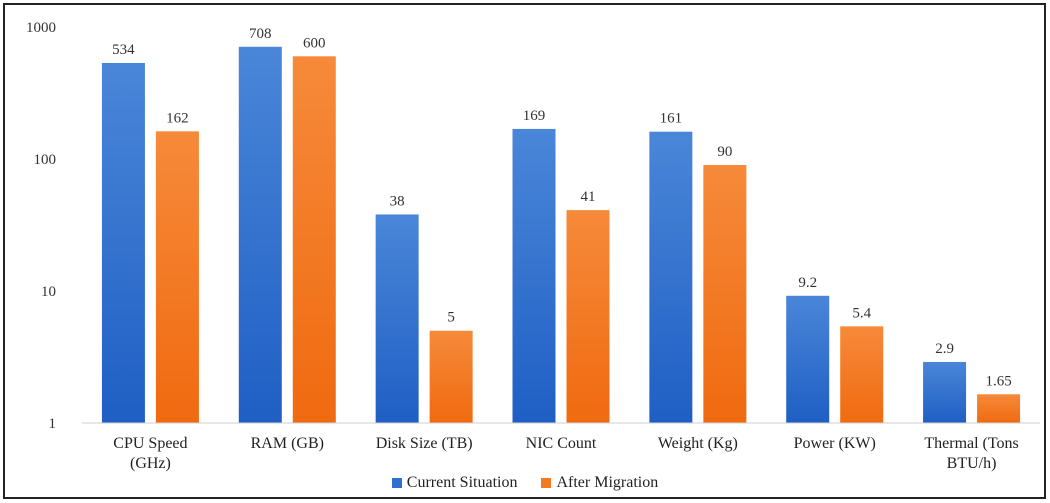  What do you see at coordinates (944, 349) in the screenshot?
I see `data-label-current-situation-thermal-tons-btu-h: 2.9` at bounding box center [944, 349].